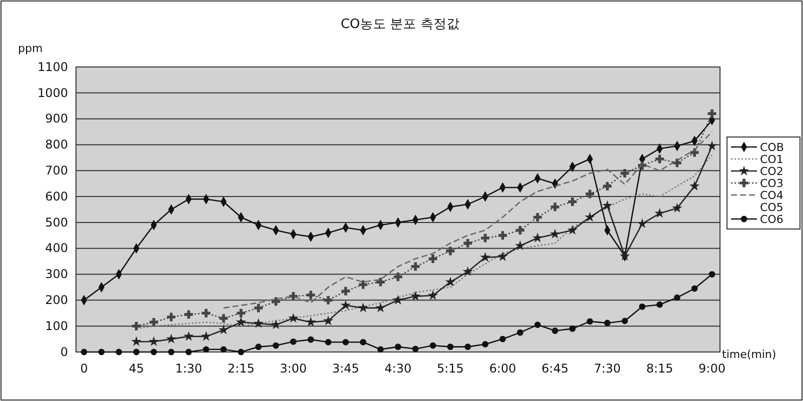 This screenshot has height=401, width=803. I want to click on x-tick-label: 1:30, so click(188, 369).